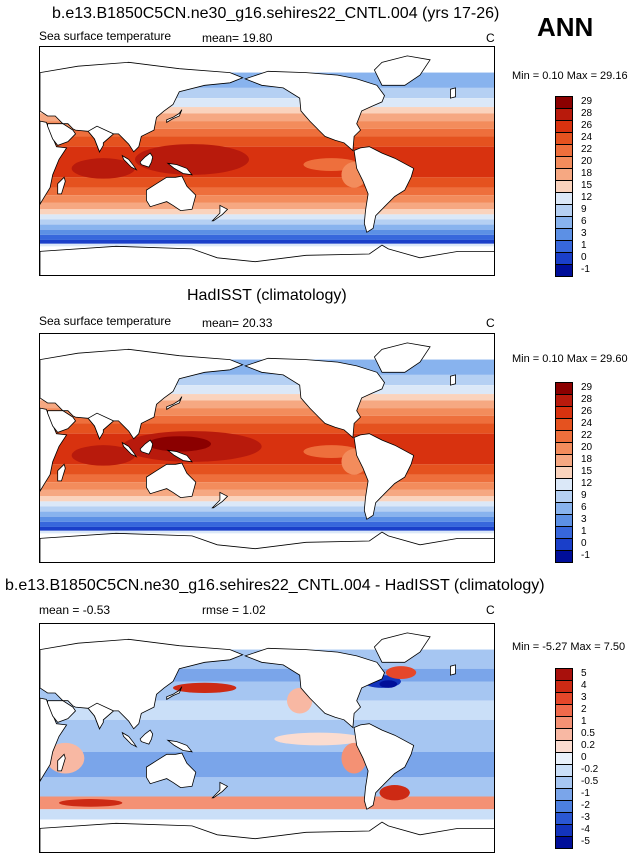  What do you see at coordinates (584, 709) in the screenshot?
I see `colorbar-label: 2` at bounding box center [584, 709].